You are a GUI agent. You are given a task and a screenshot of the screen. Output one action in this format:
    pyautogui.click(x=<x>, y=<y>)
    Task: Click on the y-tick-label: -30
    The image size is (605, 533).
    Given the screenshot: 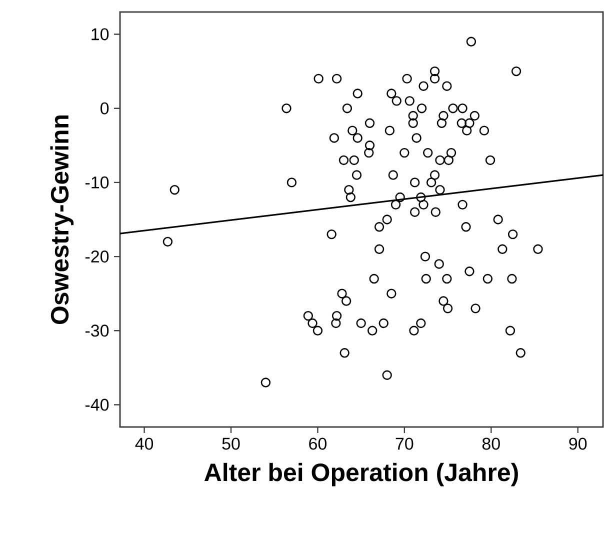 What is the action you would take?
    pyautogui.click(x=97, y=330)
    